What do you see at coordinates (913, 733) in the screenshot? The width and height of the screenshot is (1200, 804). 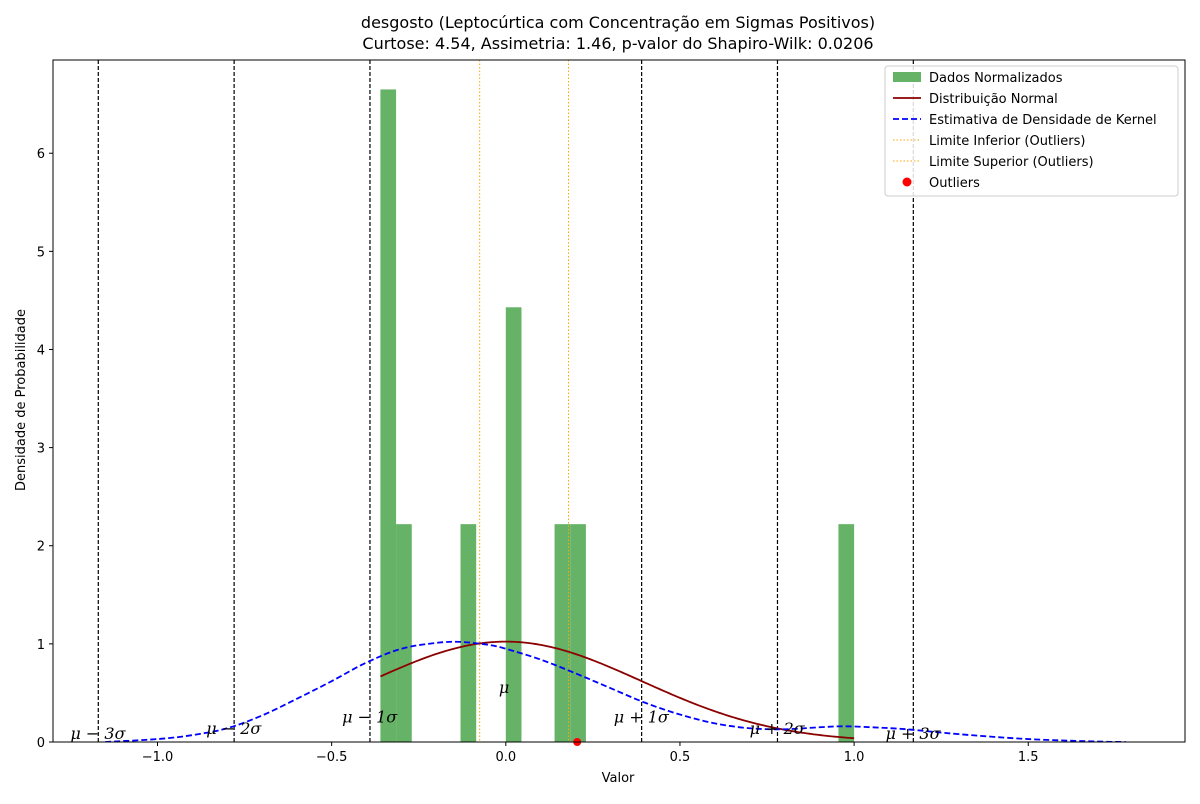 I see `sigma-label: μ + 3σ` at bounding box center [913, 733].